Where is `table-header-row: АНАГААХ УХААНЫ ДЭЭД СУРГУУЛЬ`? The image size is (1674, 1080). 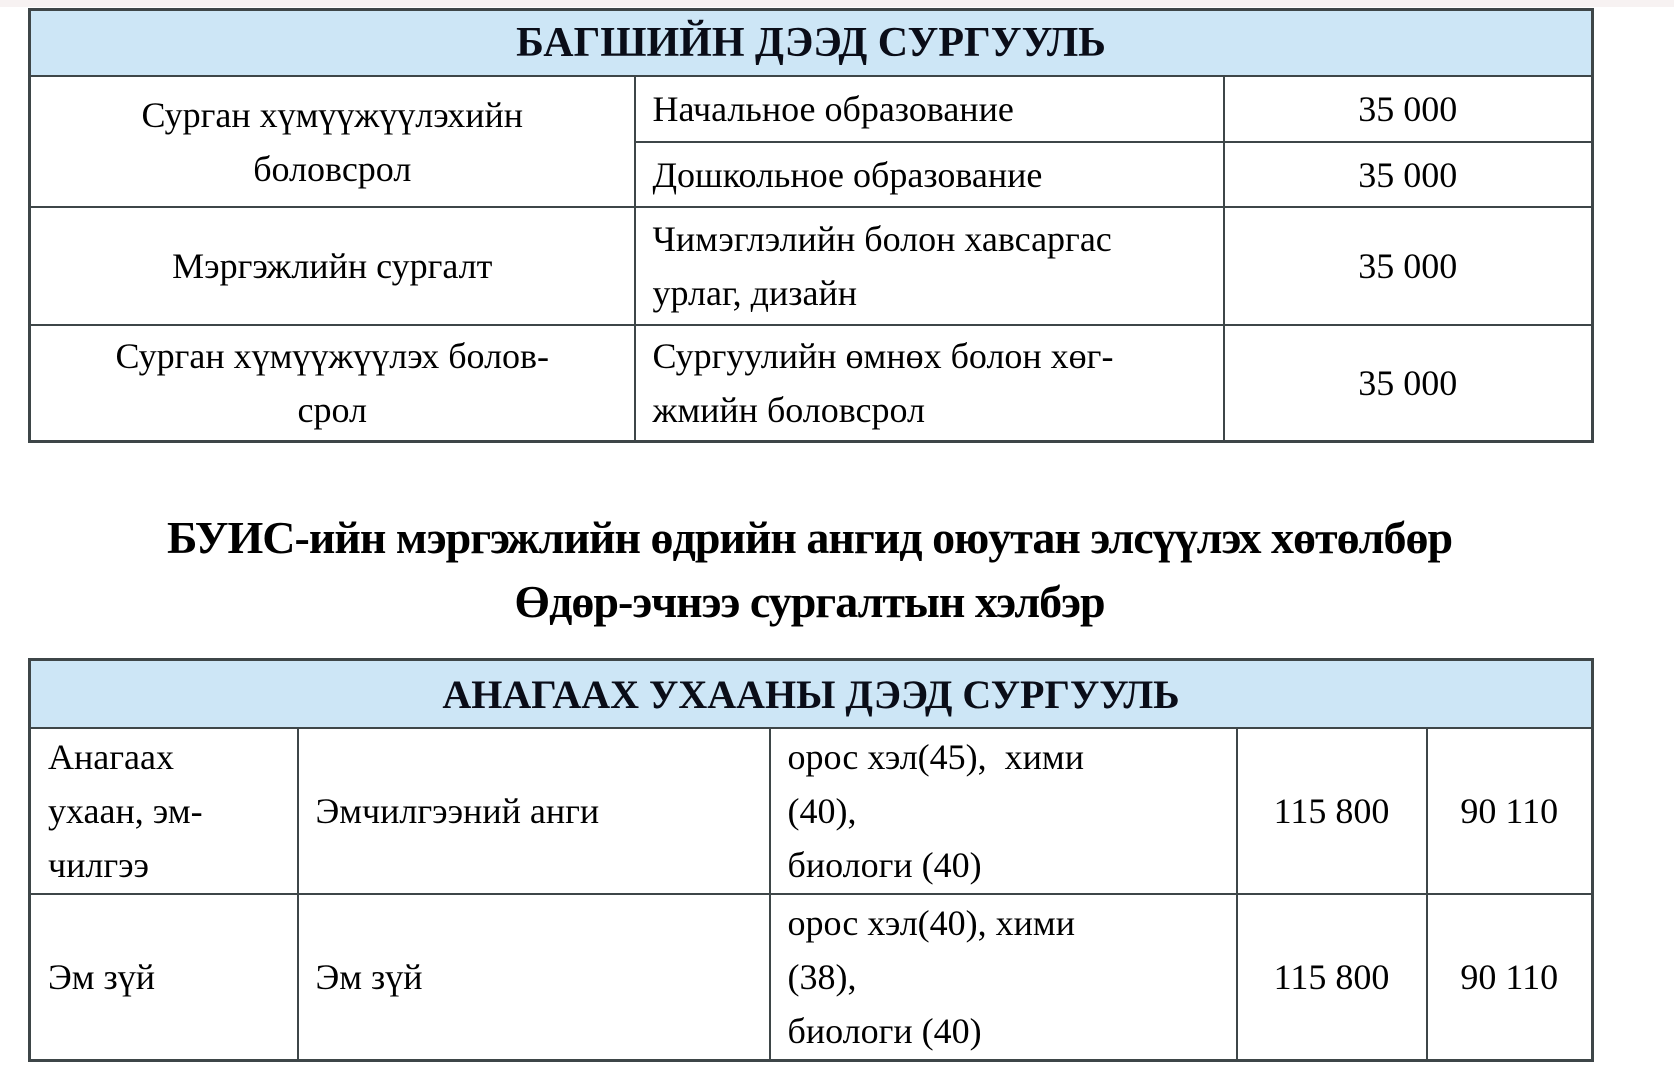 table-header-row: АНАГААХ УХААНЫ ДЭЭД СУРГУУЛЬ is located at coordinates (811, 693).